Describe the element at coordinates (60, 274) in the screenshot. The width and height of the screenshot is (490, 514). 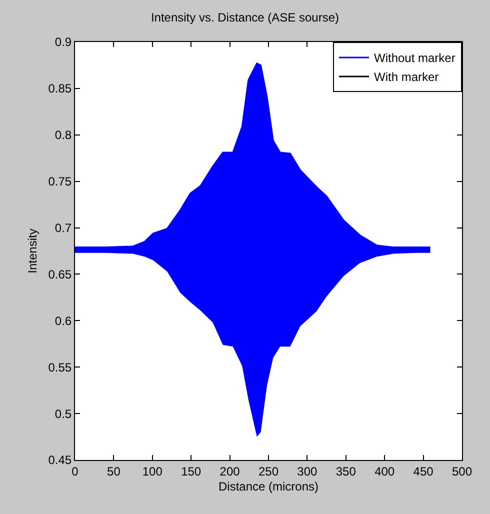
I see `y-tick-label: 0.65` at that location.